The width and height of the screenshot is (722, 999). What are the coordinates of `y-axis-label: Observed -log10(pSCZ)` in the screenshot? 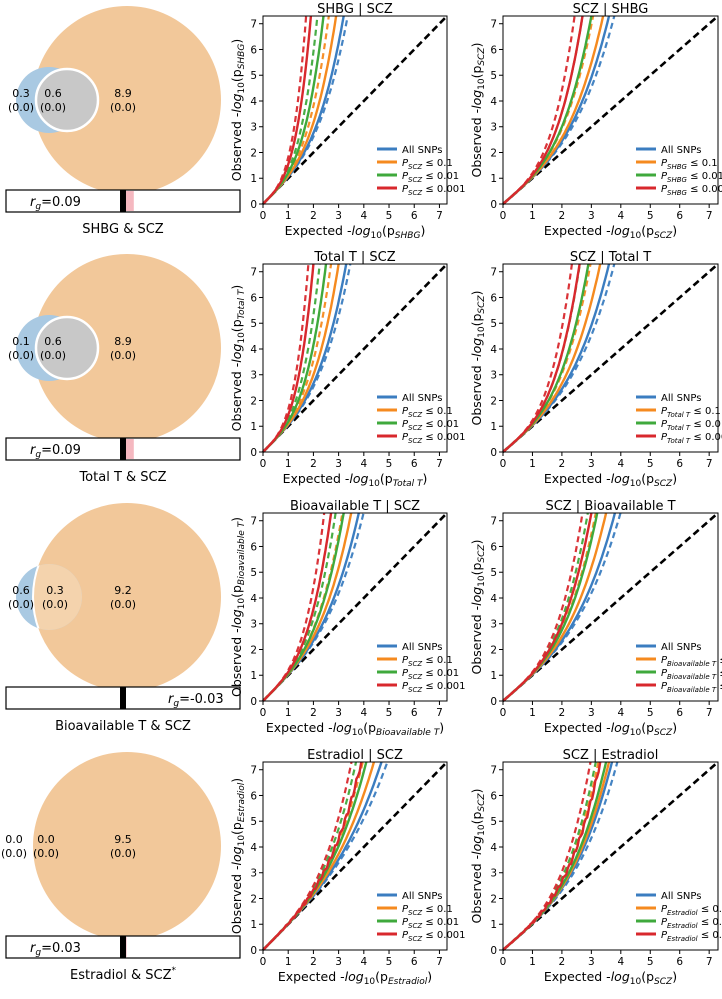 It's located at (478, 606).